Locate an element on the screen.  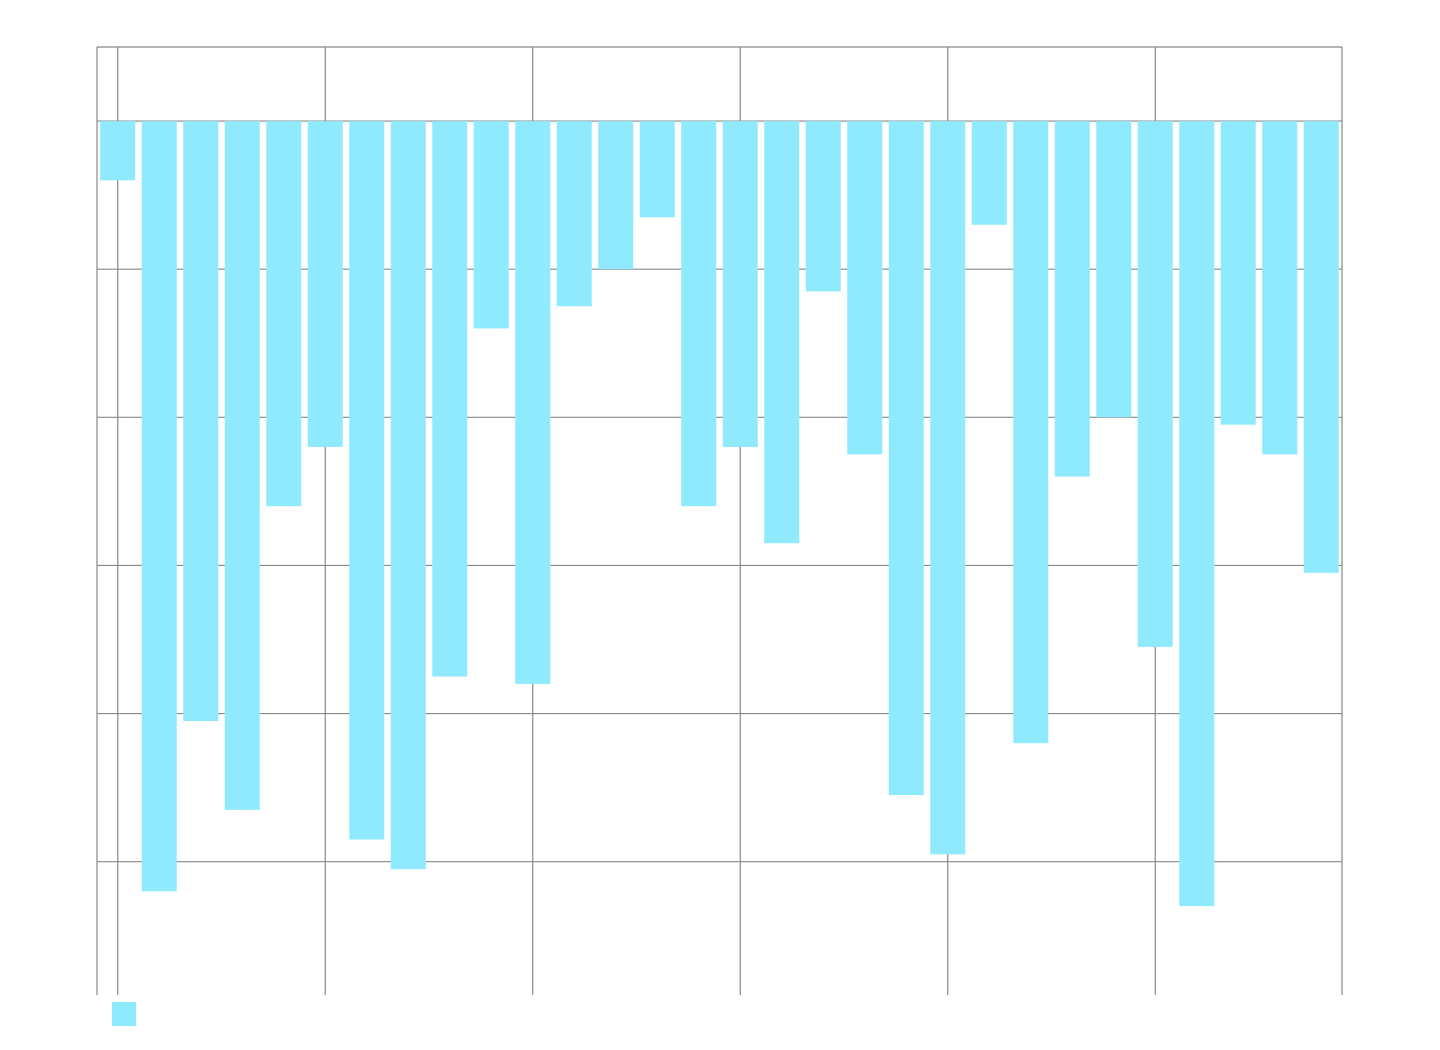
legend-swatch is located at coordinates (124, 1014).